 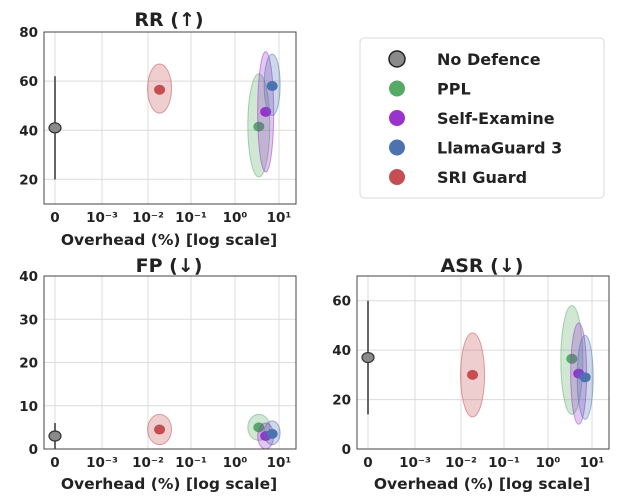 What do you see at coordinates (415, 463) in the screenshot?
I see `asr-xtick-label: 10⁻³` at bounding box center [415, 463].